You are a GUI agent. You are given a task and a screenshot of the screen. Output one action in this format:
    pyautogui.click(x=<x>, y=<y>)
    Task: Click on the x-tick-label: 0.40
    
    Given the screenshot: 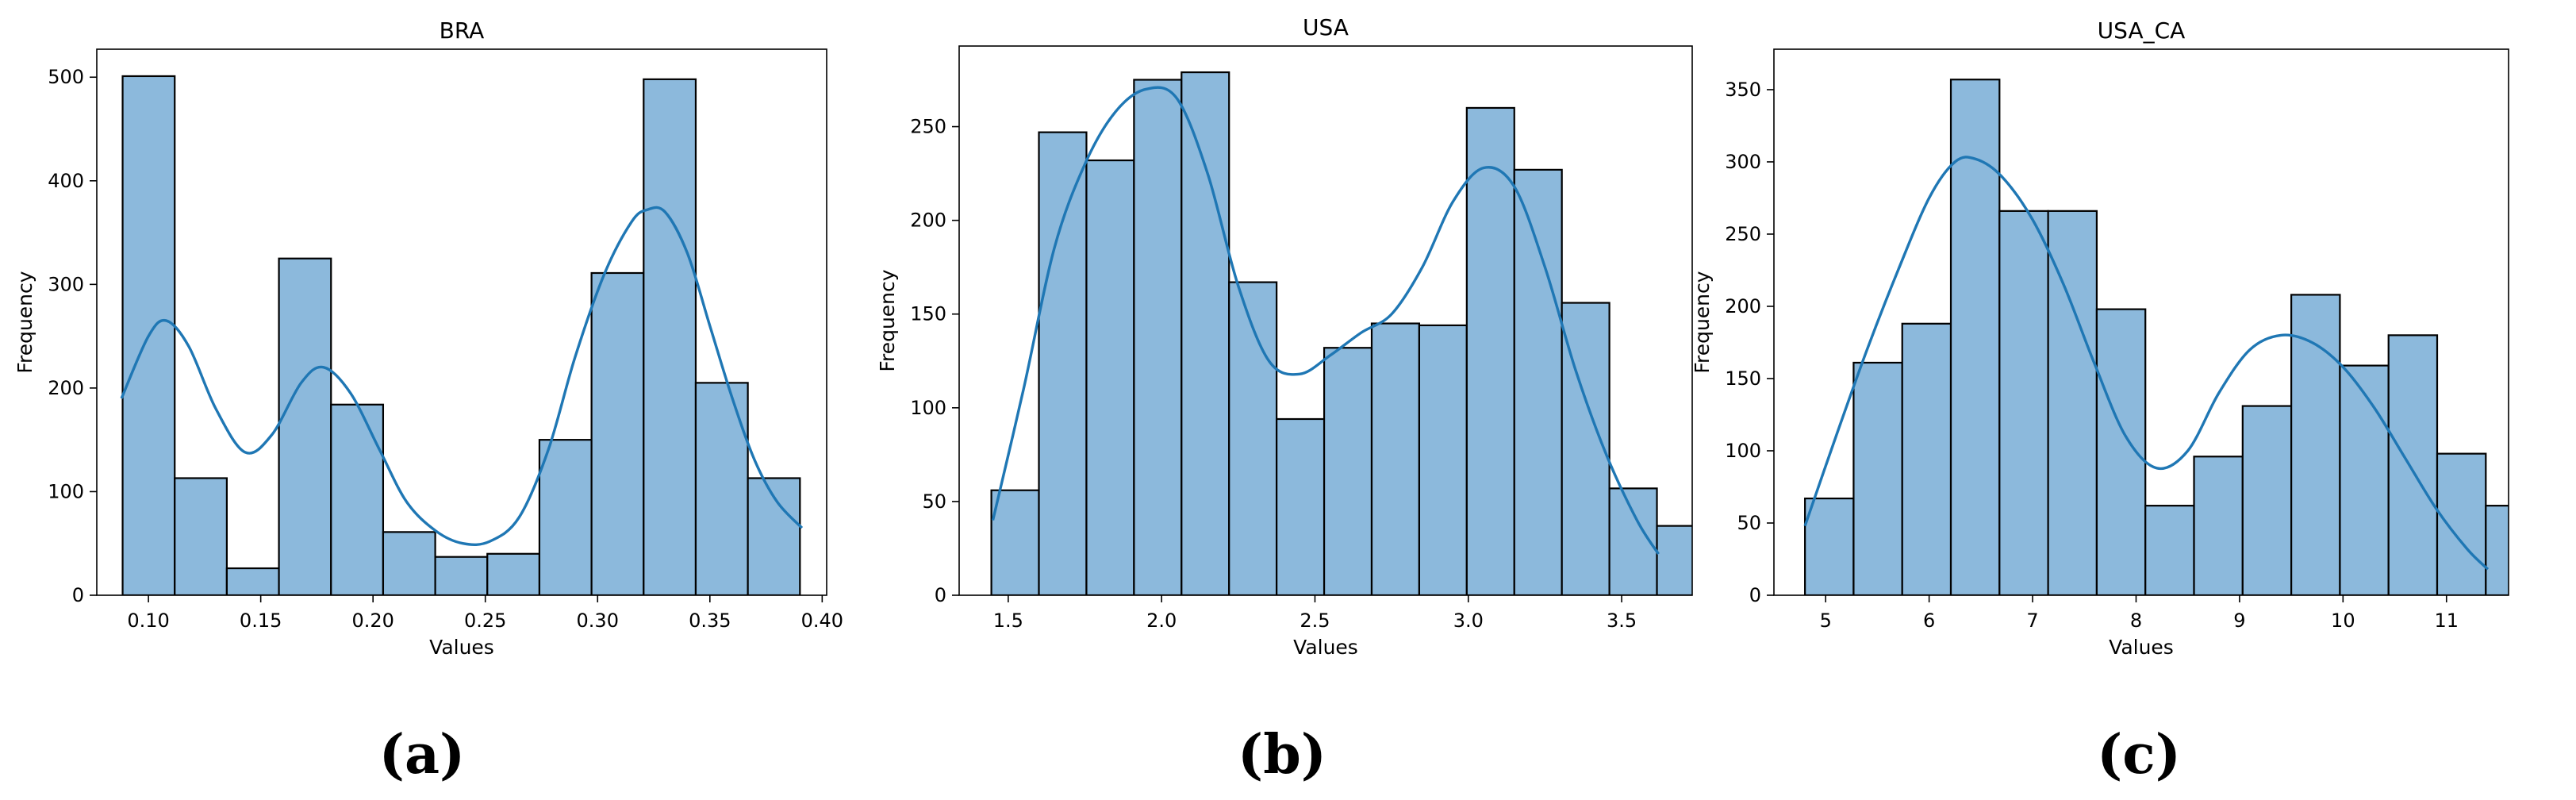 What is the action you would take?
    pyautogui.click(x=822, y=621)
    